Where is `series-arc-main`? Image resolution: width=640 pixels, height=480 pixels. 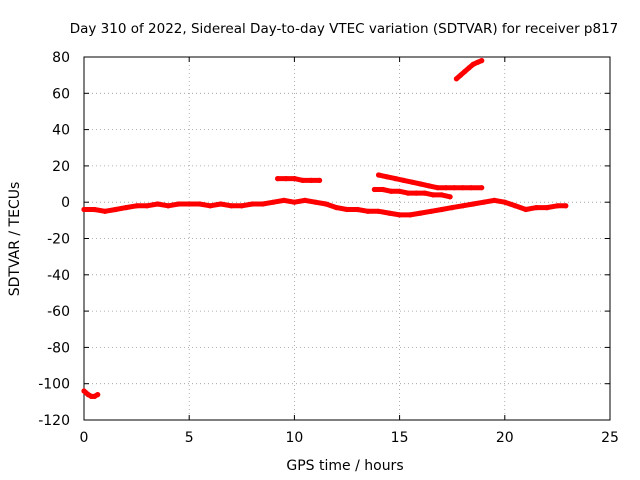
series-arc-main is located at coordinates (325, 207).